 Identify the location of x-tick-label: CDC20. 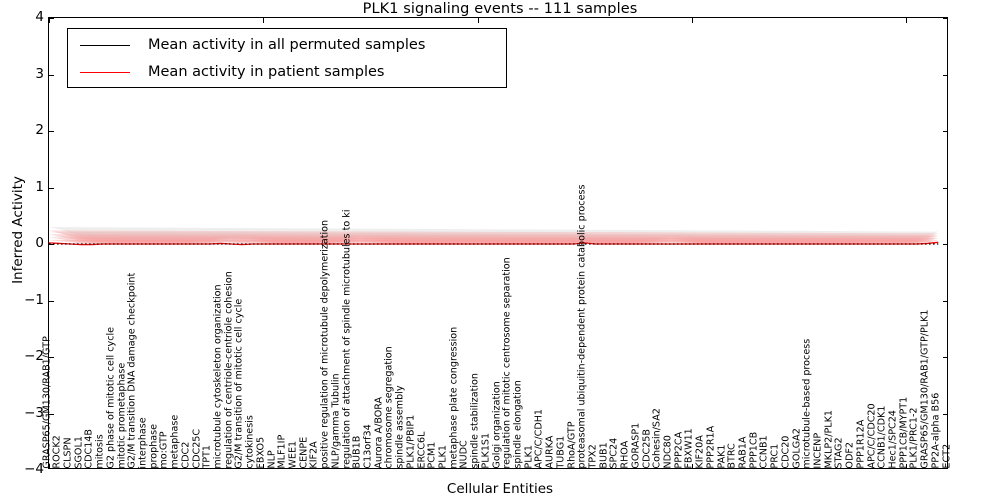
(786, 452).